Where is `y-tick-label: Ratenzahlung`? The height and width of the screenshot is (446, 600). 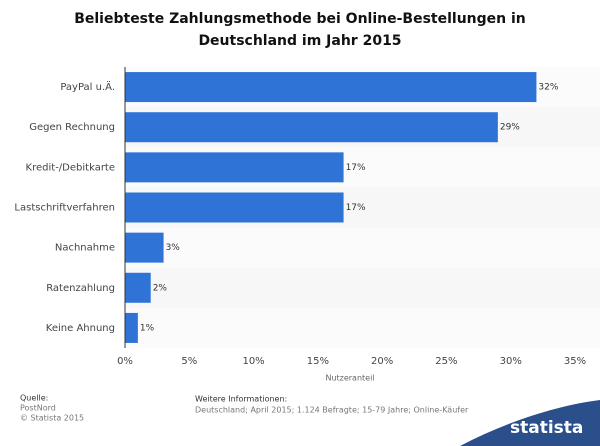 y-tick-label: Ratenzahlung is located at coordinates (80, 288).